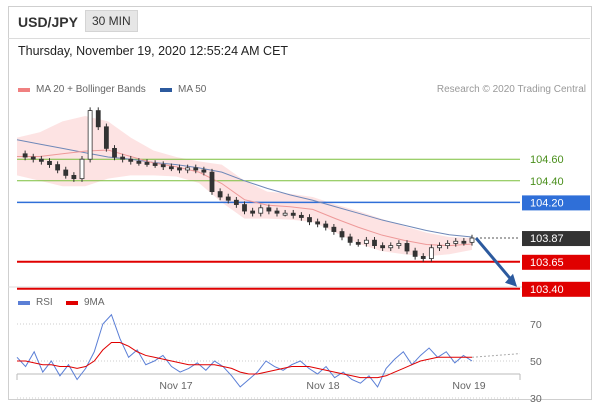 The image size is (598, 405). What do you see at coordinates (511, 89) in the screenshot?
I see `research-credit: Research © 2020 Trading Central` at bounding box center [511, 89].